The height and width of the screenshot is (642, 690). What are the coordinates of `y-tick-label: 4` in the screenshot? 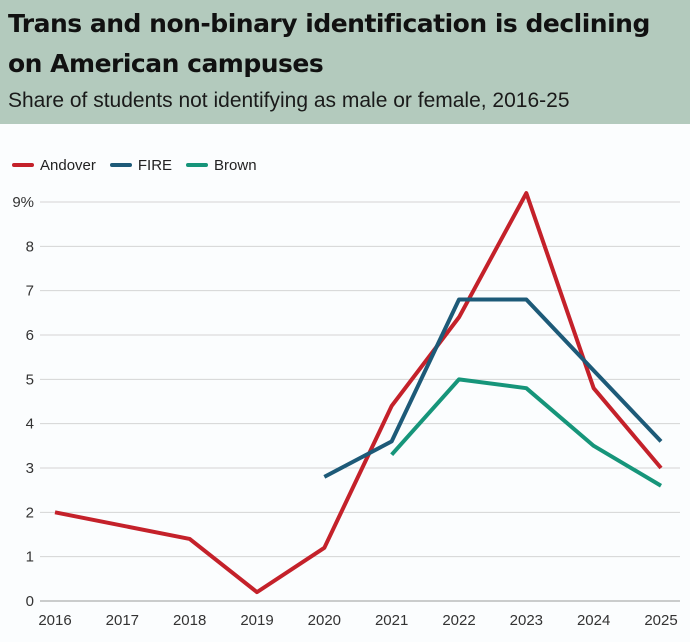 It's located at (30, 424).